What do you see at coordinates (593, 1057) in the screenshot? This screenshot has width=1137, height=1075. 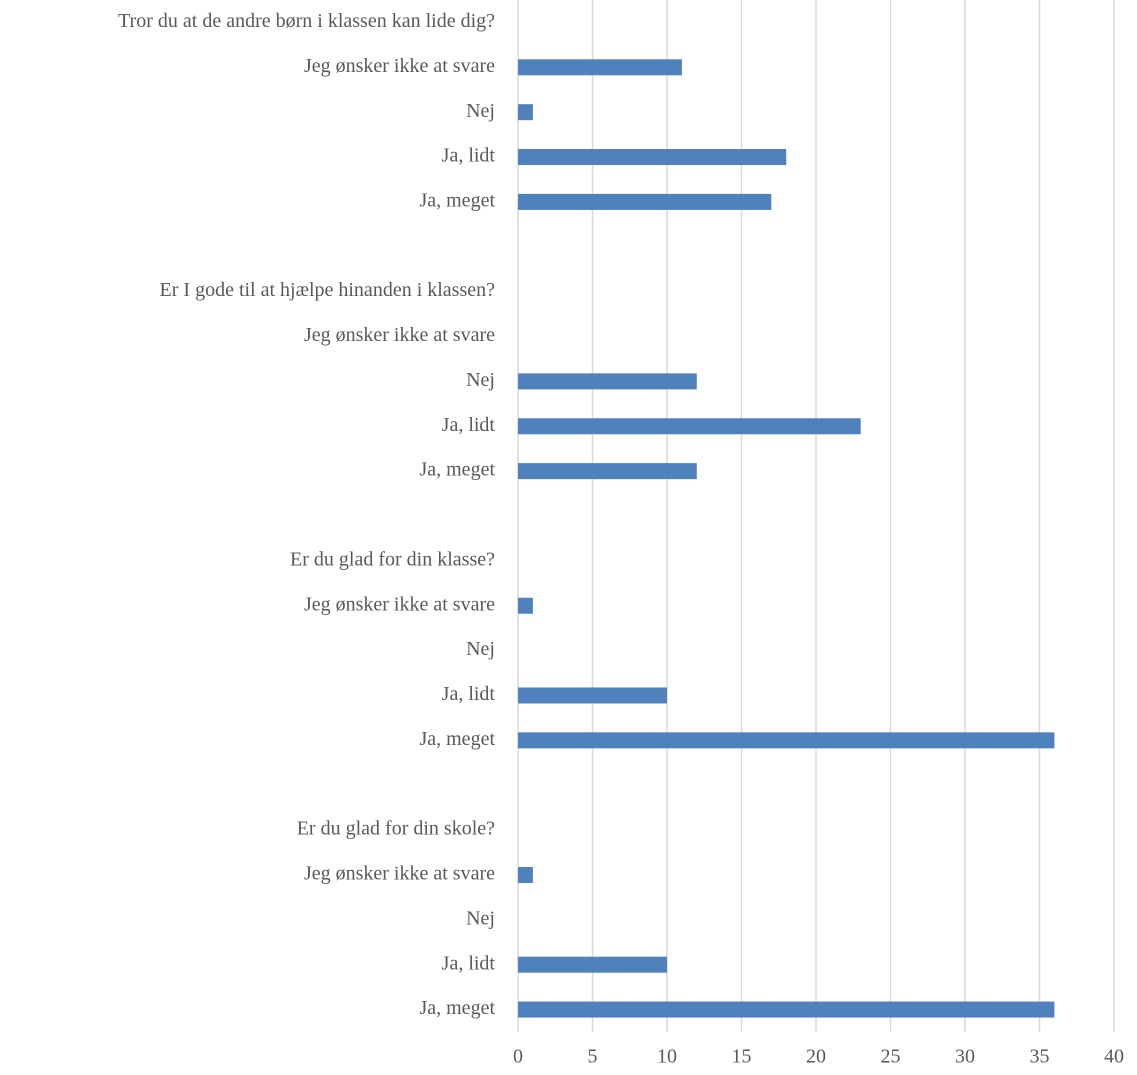 I see `x-tick-label: 5` at bounding box center [593, 1057].